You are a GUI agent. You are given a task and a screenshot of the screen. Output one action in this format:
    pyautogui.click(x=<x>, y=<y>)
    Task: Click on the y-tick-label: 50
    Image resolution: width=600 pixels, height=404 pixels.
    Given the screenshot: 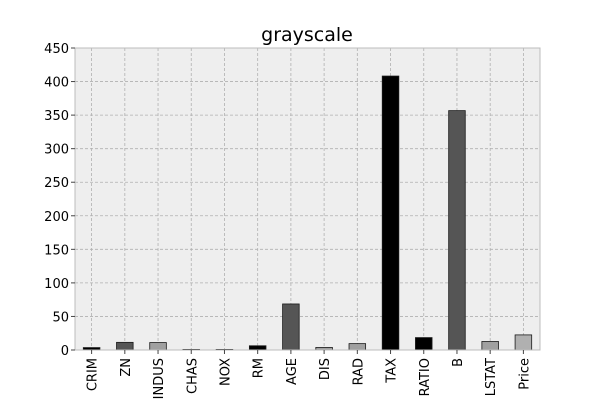 What is the action you would take?
    pyautogui.click(x=60, y=317)
    